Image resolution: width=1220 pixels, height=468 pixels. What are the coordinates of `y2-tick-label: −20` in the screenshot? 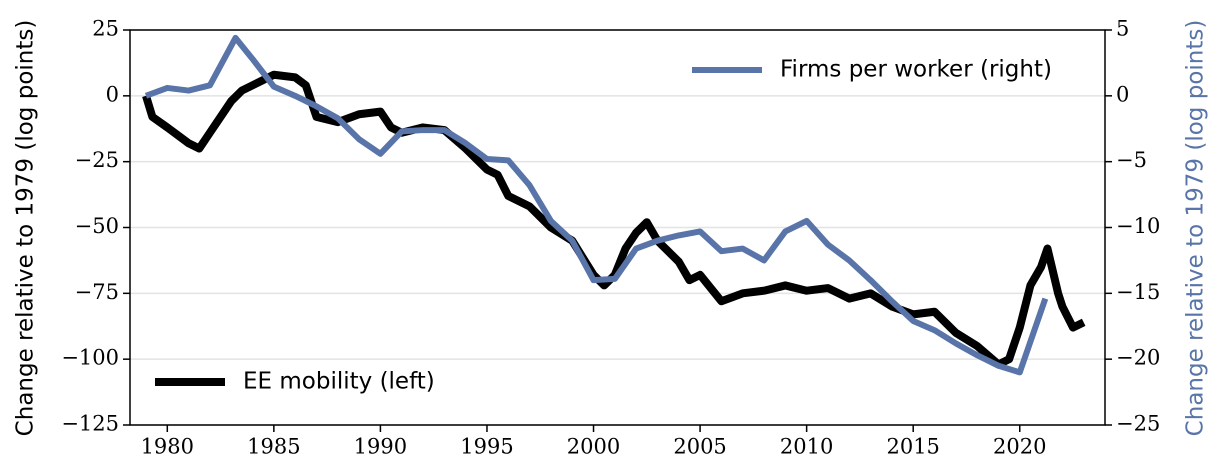 It's located at (1138, 358).